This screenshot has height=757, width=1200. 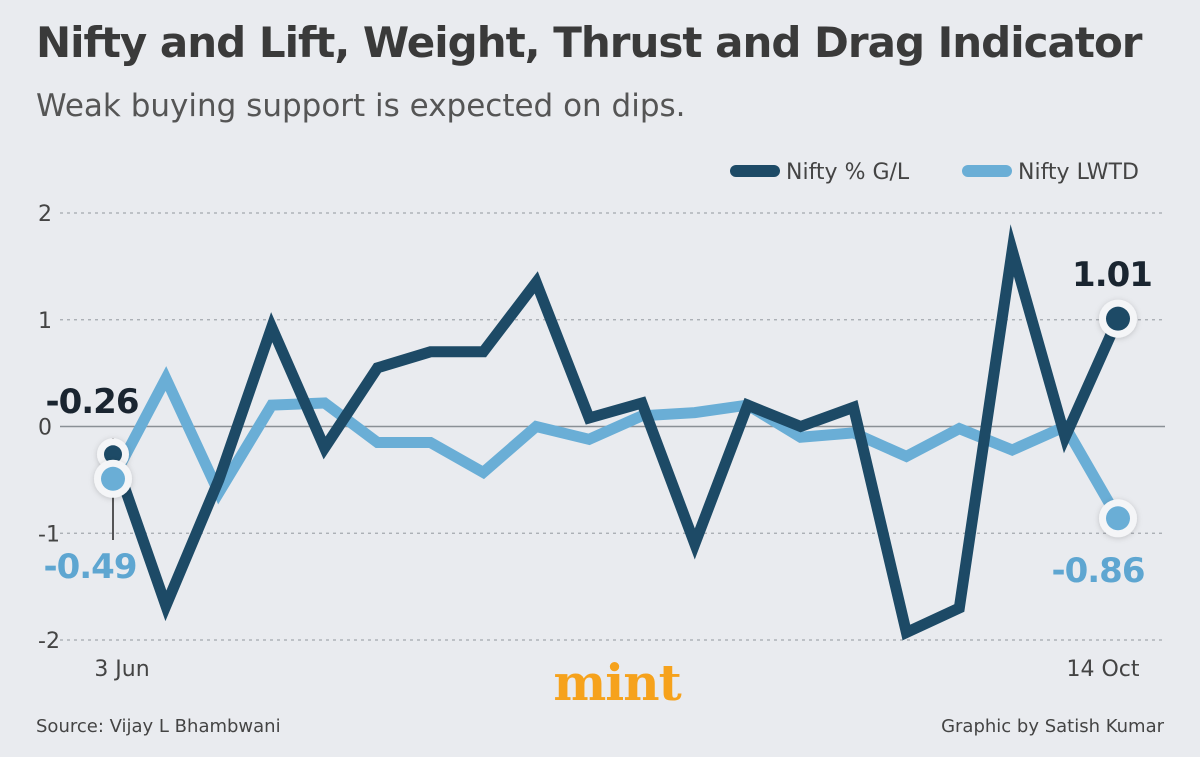 I want to click on legend: Nifty % G/L Nifty LWTD, so click(x=934, y=172).